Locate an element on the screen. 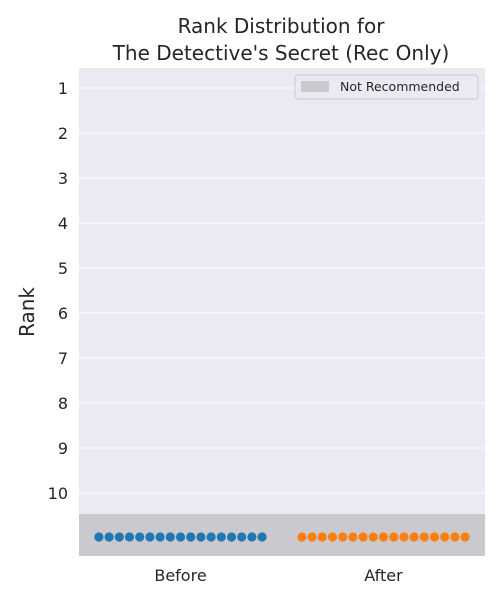 This screenshot has width=500, height=600. legend-box is located at coordinates (386, 87).